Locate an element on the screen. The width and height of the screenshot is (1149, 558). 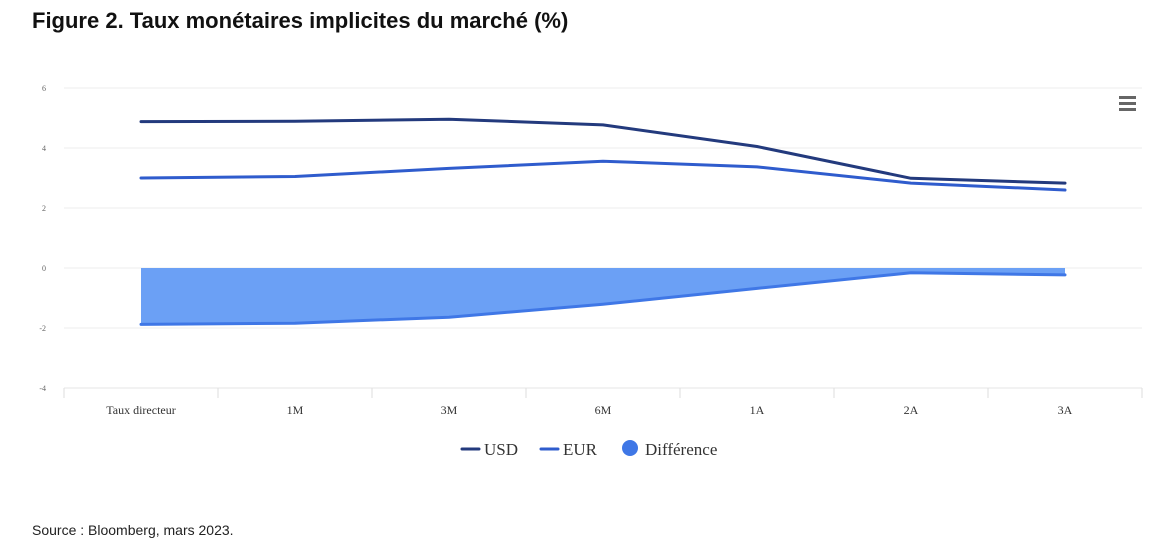
difference-area is located at coordinates (603, 296).